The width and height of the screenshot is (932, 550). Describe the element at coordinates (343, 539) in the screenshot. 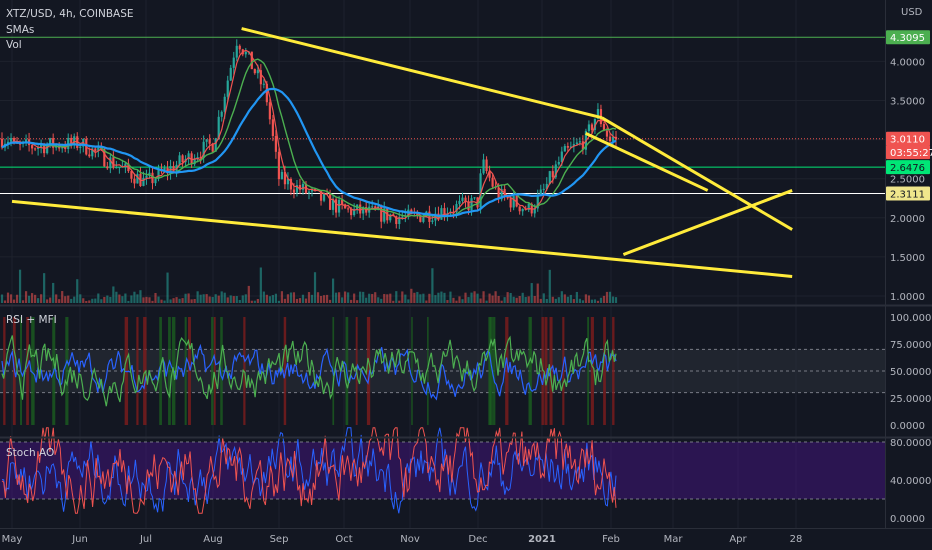

I see `time-tick-label: Oct` at that location.